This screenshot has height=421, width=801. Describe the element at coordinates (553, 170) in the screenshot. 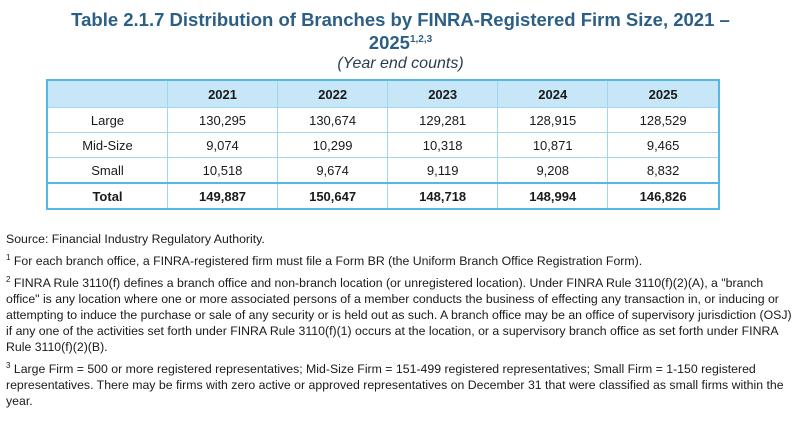

I see `table-cell: 9,208` at that location.